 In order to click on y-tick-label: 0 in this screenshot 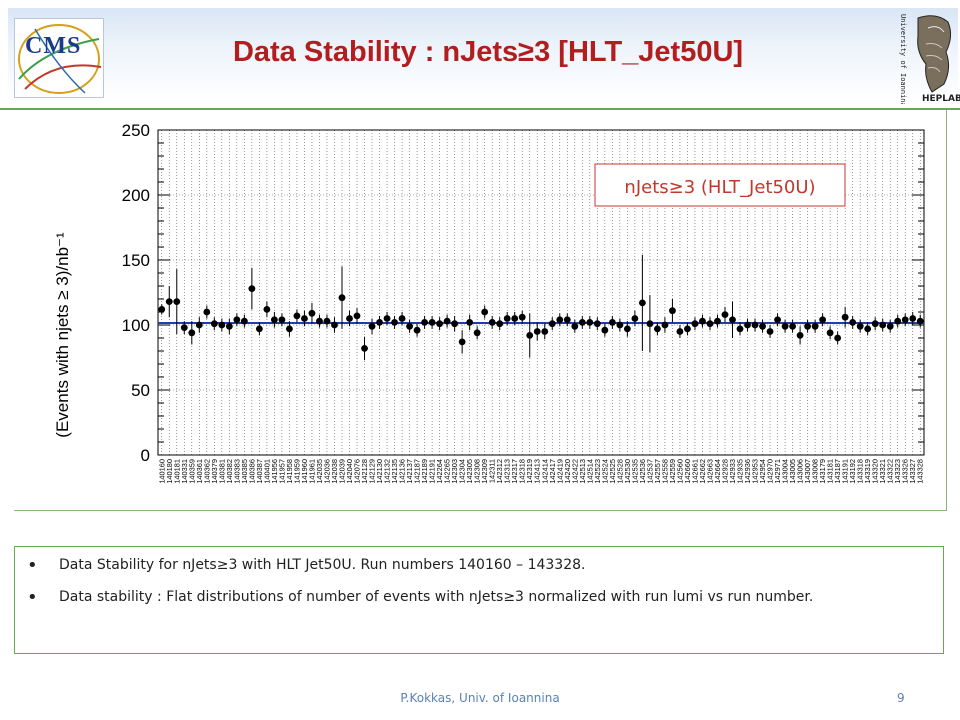, I will do `click(145, 455)`.